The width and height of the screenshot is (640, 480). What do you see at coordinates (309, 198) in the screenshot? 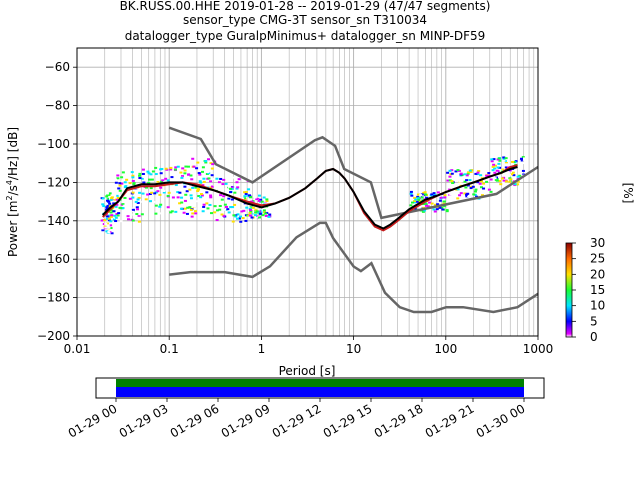
I see `mean-curve-line` at bounding box center [309, 198].